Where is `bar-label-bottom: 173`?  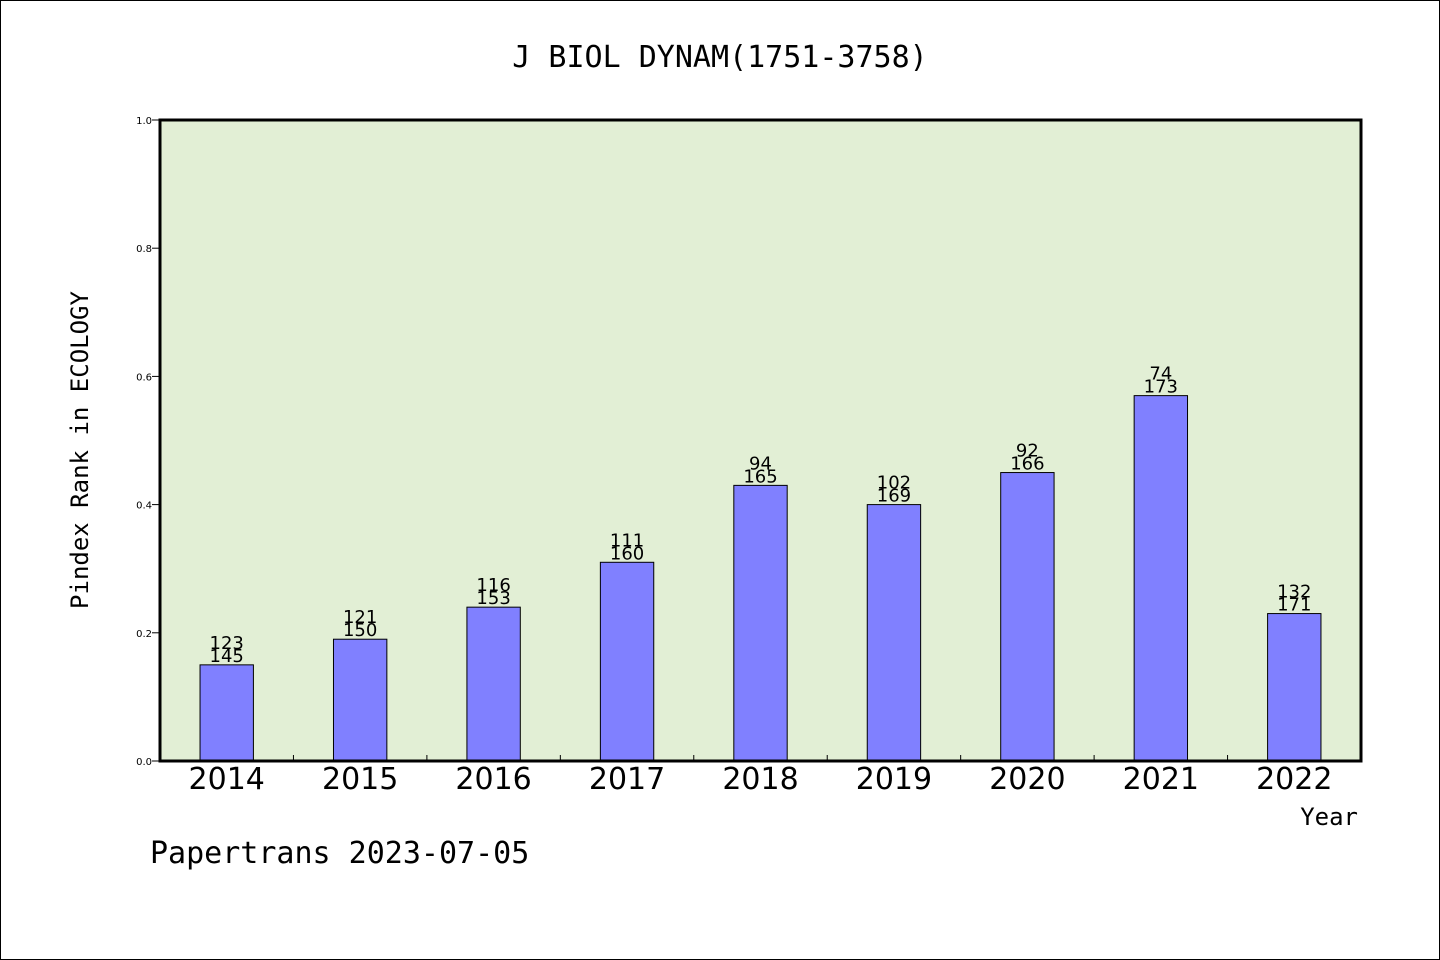 bar-label-bottom: 173 is located at coordinates (1161, 387).